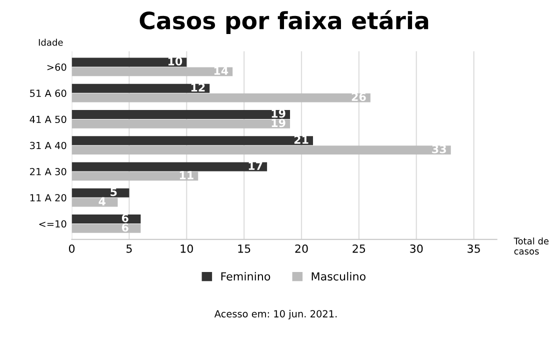 This screenshot has height=342, width=552. What do you see at coordinates (244, 248) in the screenshot?
I see `x-tick-label: 15` at bounding box center [244, 248].